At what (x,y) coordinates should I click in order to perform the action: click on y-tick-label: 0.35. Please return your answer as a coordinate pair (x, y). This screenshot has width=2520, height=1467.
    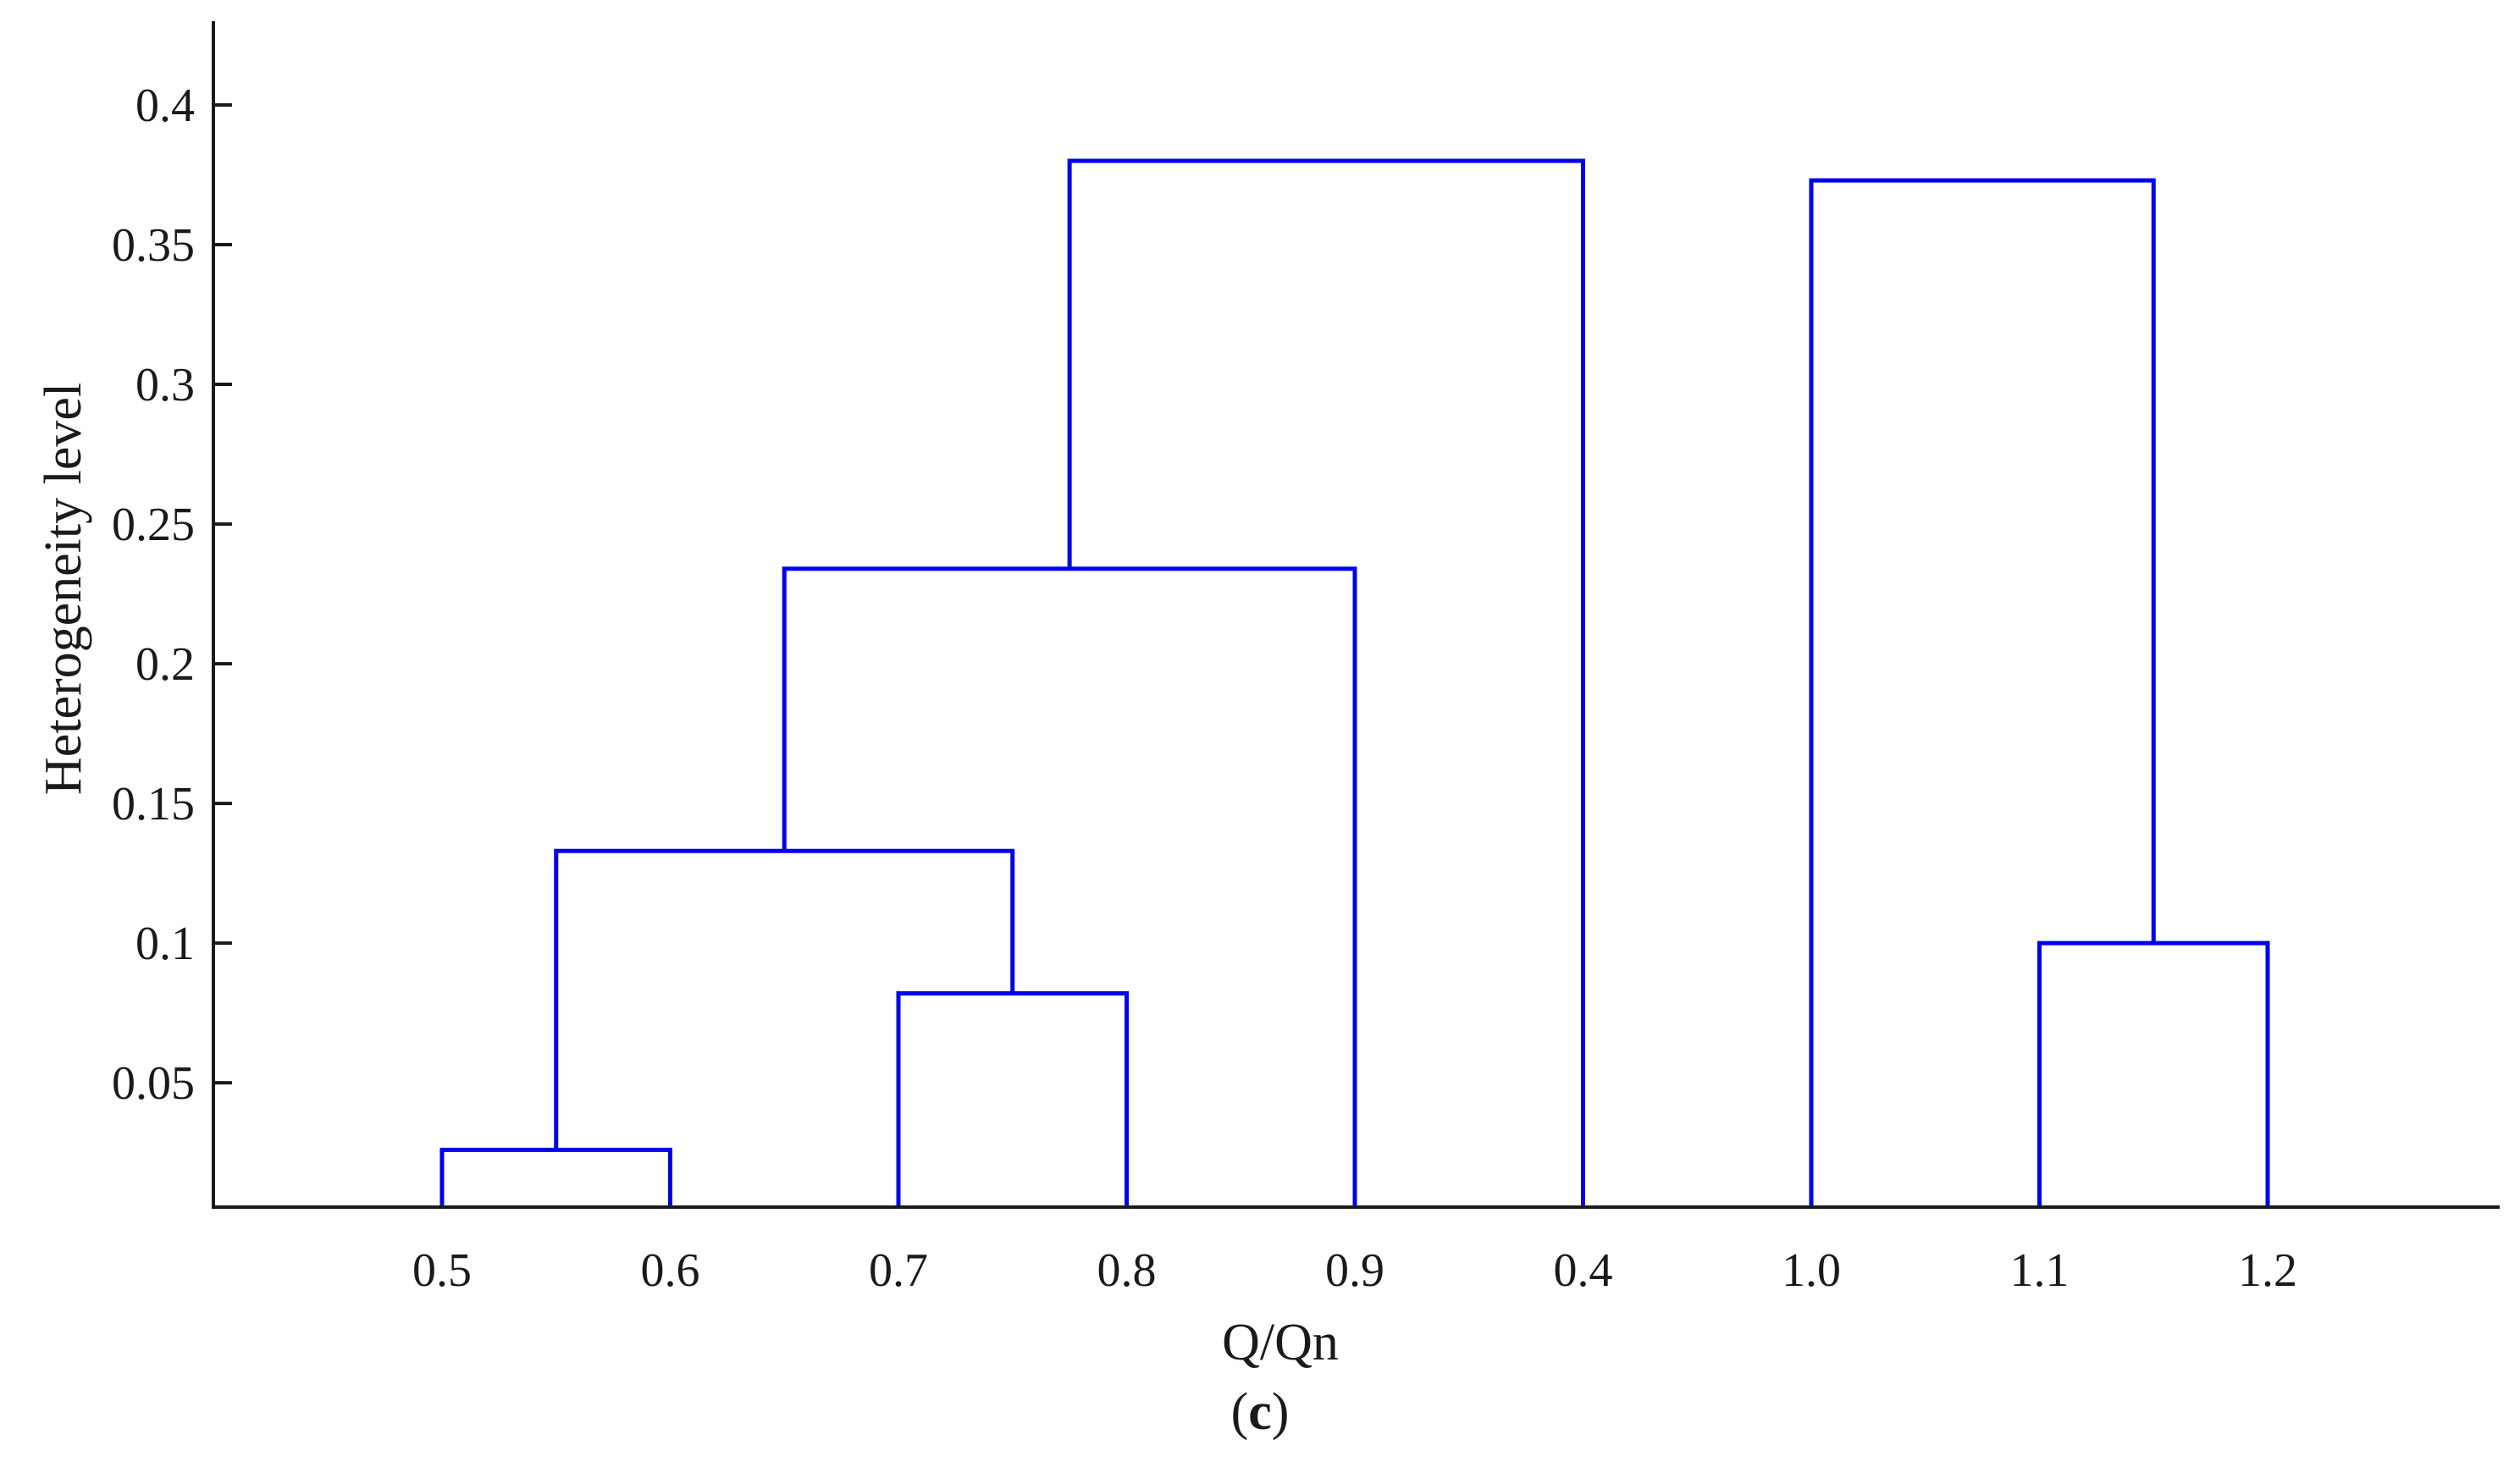
    Looking at the image, I should click on (154, 245).